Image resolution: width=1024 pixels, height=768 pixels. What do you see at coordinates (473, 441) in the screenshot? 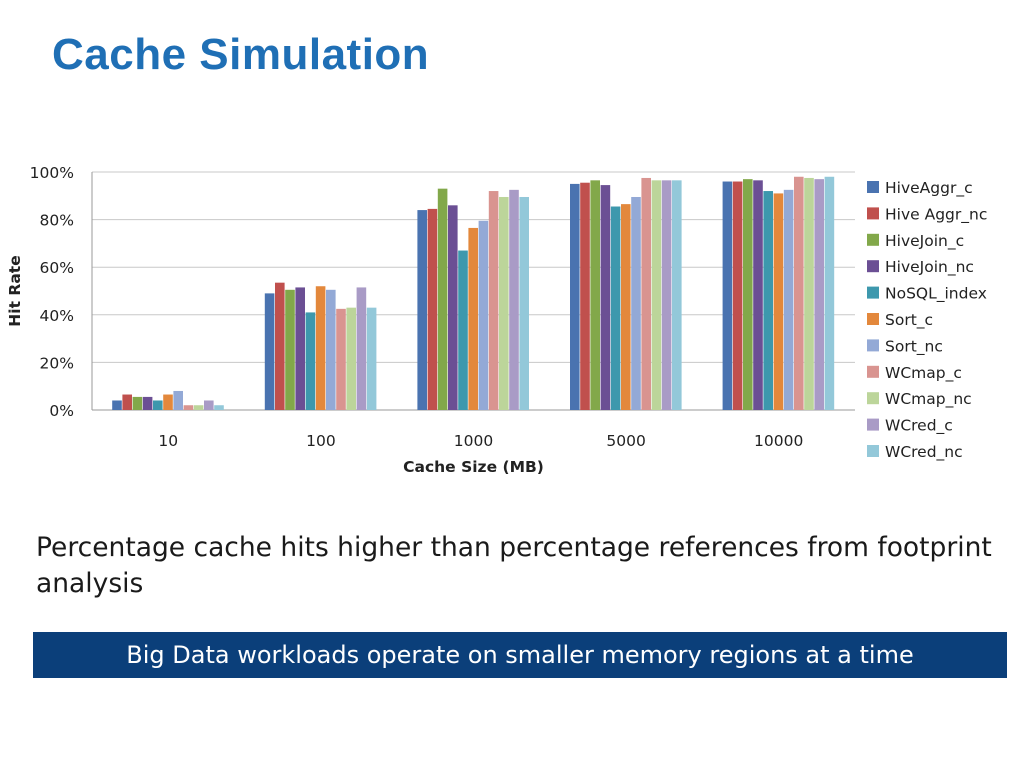
I see `x-tick-label: 1000` at bounding box center [473, 441].